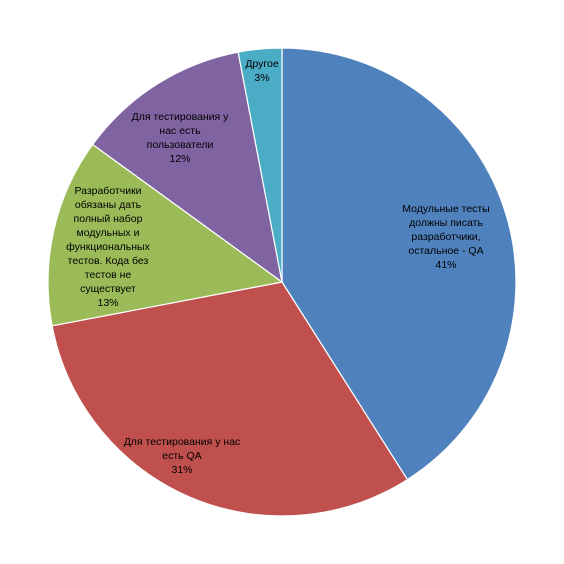 This screenshot has height=564, width=564. What do you see at coordinates (446, 265) in the screenshot?
I see `slice-percent: 41%` at bounding box center [446, 265].